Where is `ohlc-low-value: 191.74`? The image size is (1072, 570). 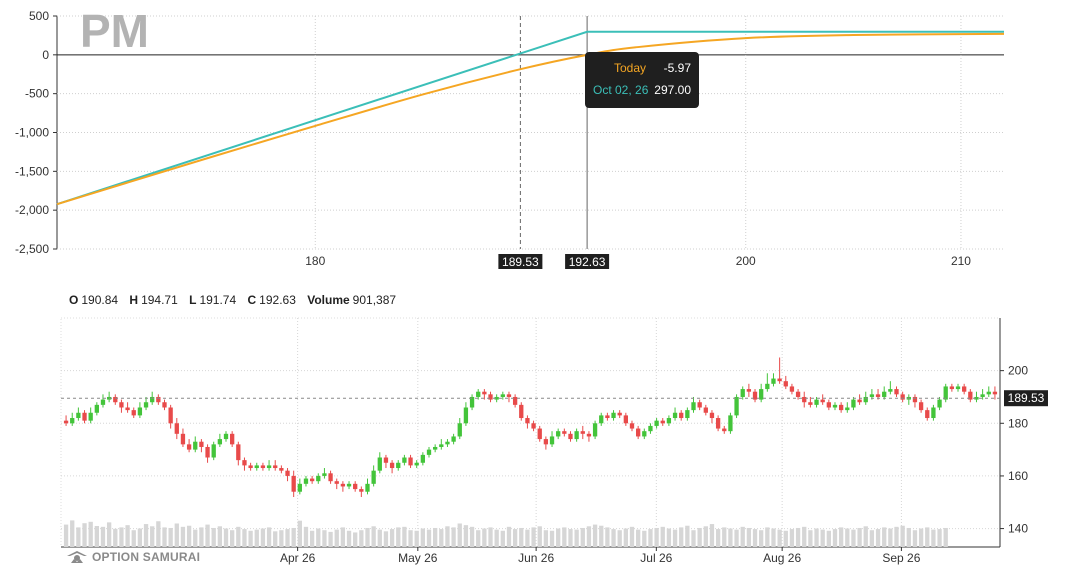 ohlc-low-value: 191.74 is located at coordinates (218, 300).